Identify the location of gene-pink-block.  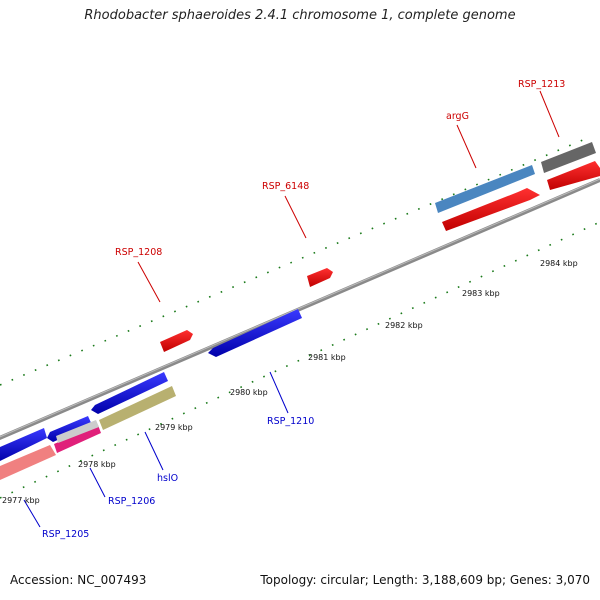
(28, 462).